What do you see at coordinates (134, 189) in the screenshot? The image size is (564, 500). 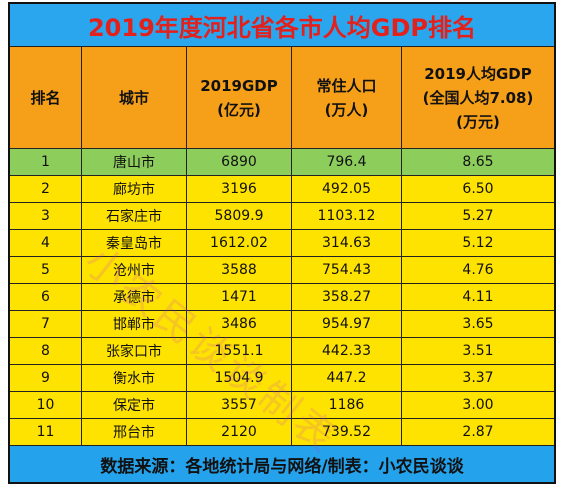 I see `cell-text: 廊坊市` at bounding box center [134, 189].